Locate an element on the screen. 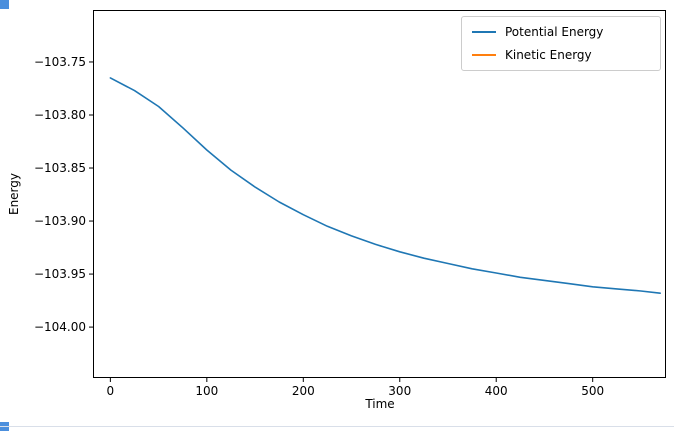 Image resolution: width=674 pixels, height=432 pixels. y-tick-label: −103.90 is located at coordinates (60, 221).